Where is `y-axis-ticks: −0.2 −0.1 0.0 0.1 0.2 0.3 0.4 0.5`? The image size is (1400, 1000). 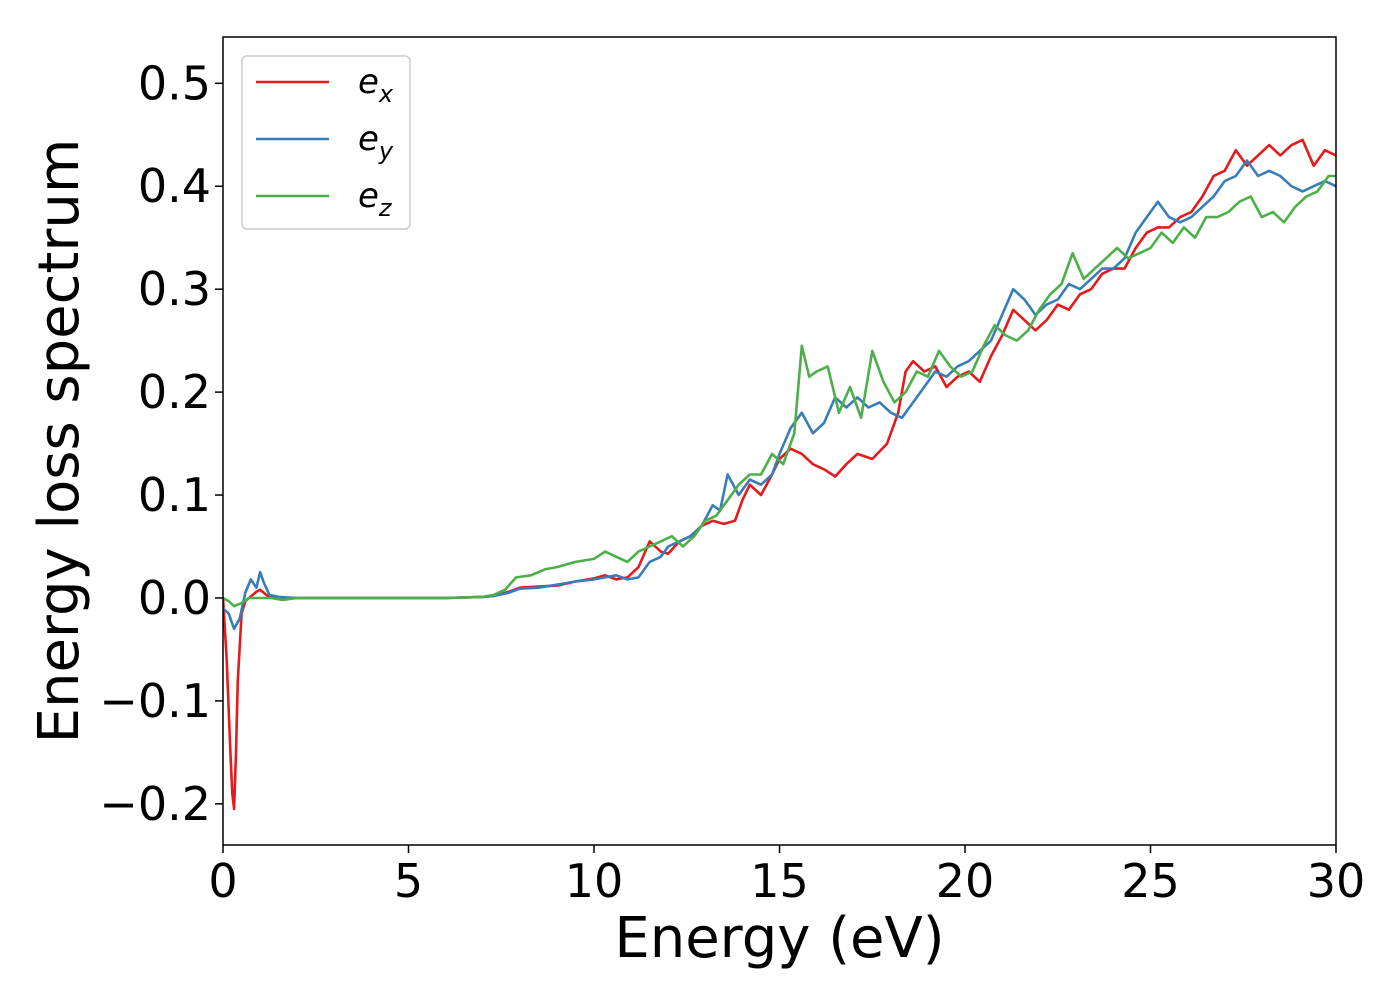
y-axis-ticks: −0.2 −0.1 0.0 0.1 0.2 0.3 0.4 0.5 is located at coordinates (161, 443).